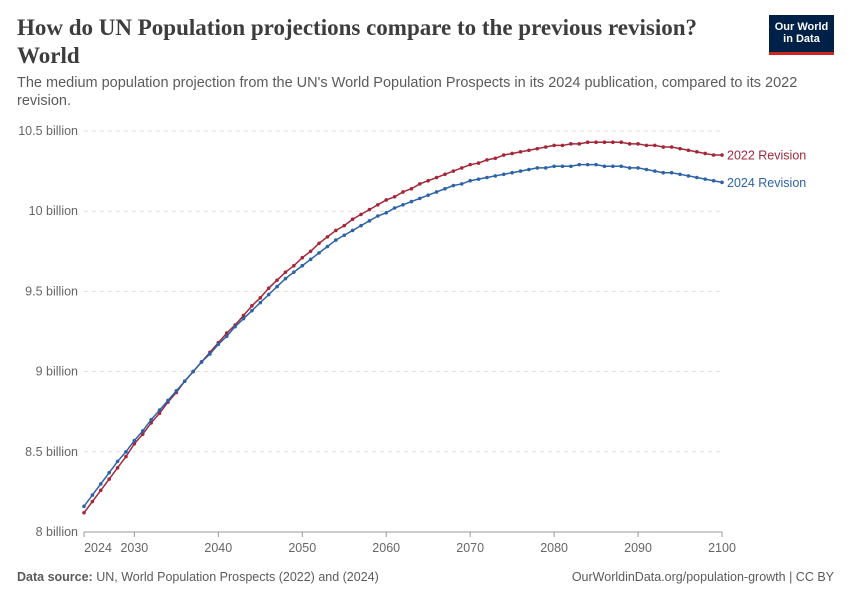 Image resolution: width=850 pixels, height=600 pixels. Describe the element at coordinates (801, 35) in the screenshot. I see `owid-logo: Our World in Data` at that location.